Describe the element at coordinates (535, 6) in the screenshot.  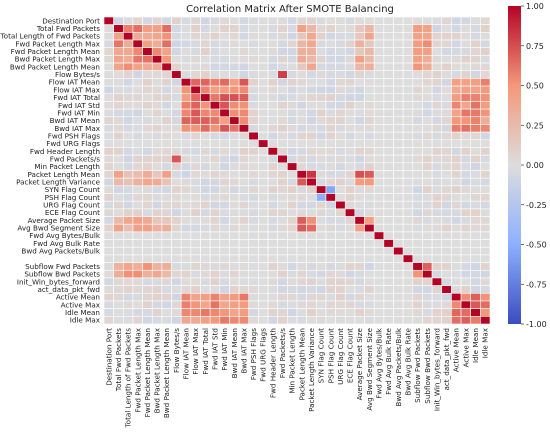
I see `colorbar-tick-label: 1.00` at that location.